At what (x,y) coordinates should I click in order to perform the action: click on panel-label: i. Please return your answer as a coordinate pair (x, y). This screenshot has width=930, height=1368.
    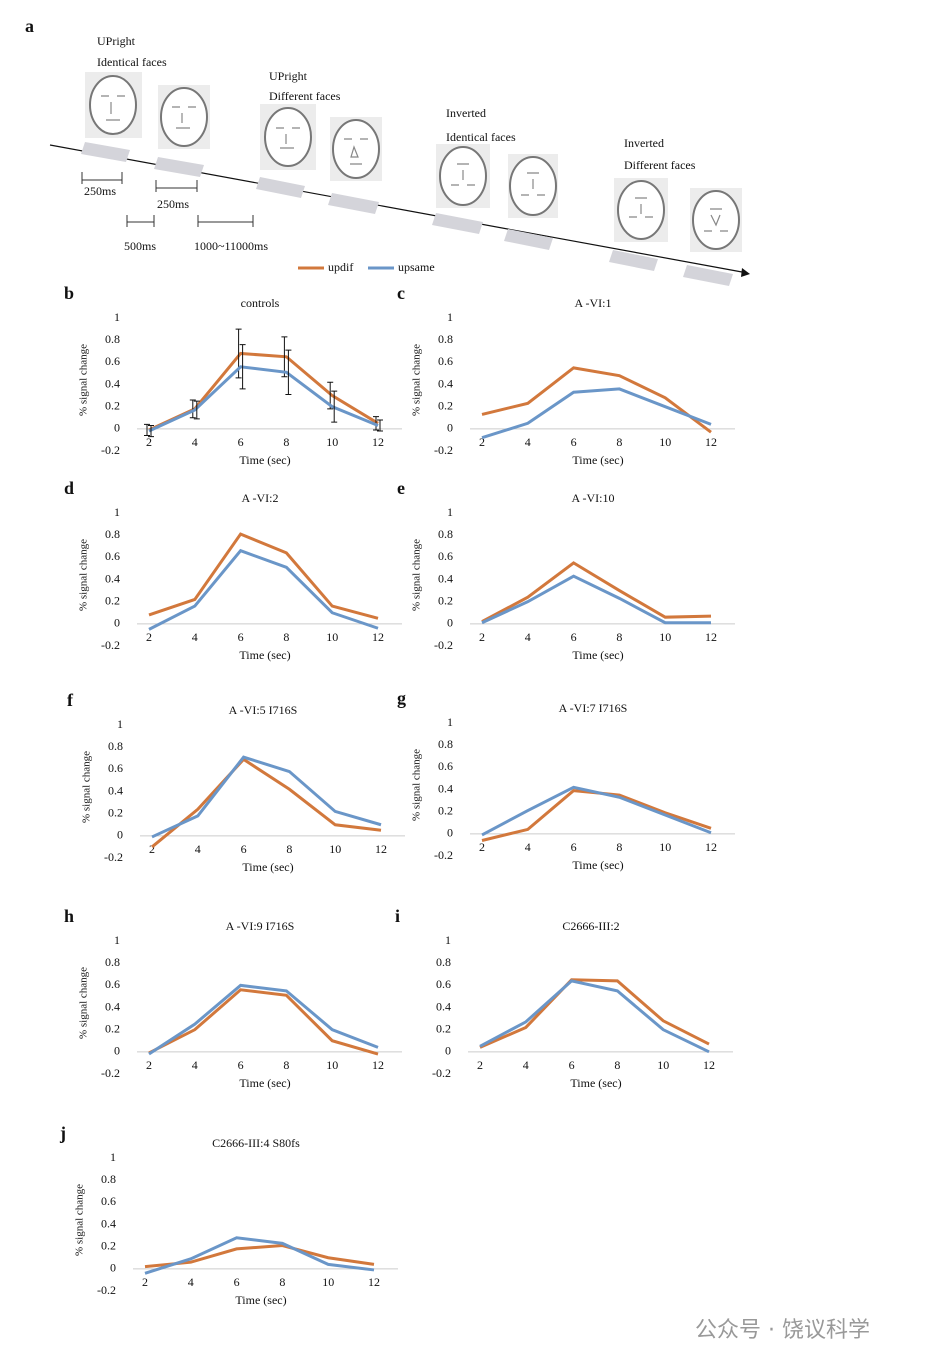
    Looking at the image, I should click on (397, 916).